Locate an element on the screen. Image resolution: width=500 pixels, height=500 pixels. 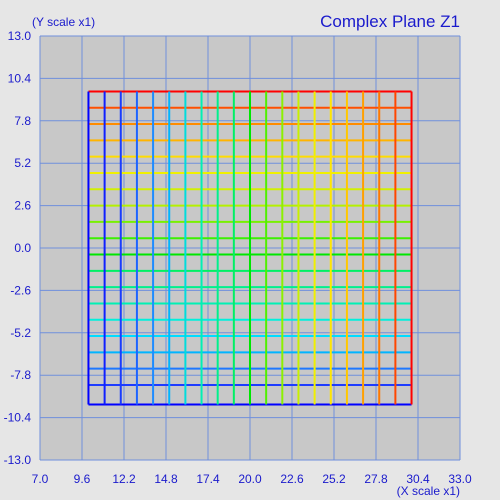
x-tick-label: 17.4 is located at coordinates (208, 479).